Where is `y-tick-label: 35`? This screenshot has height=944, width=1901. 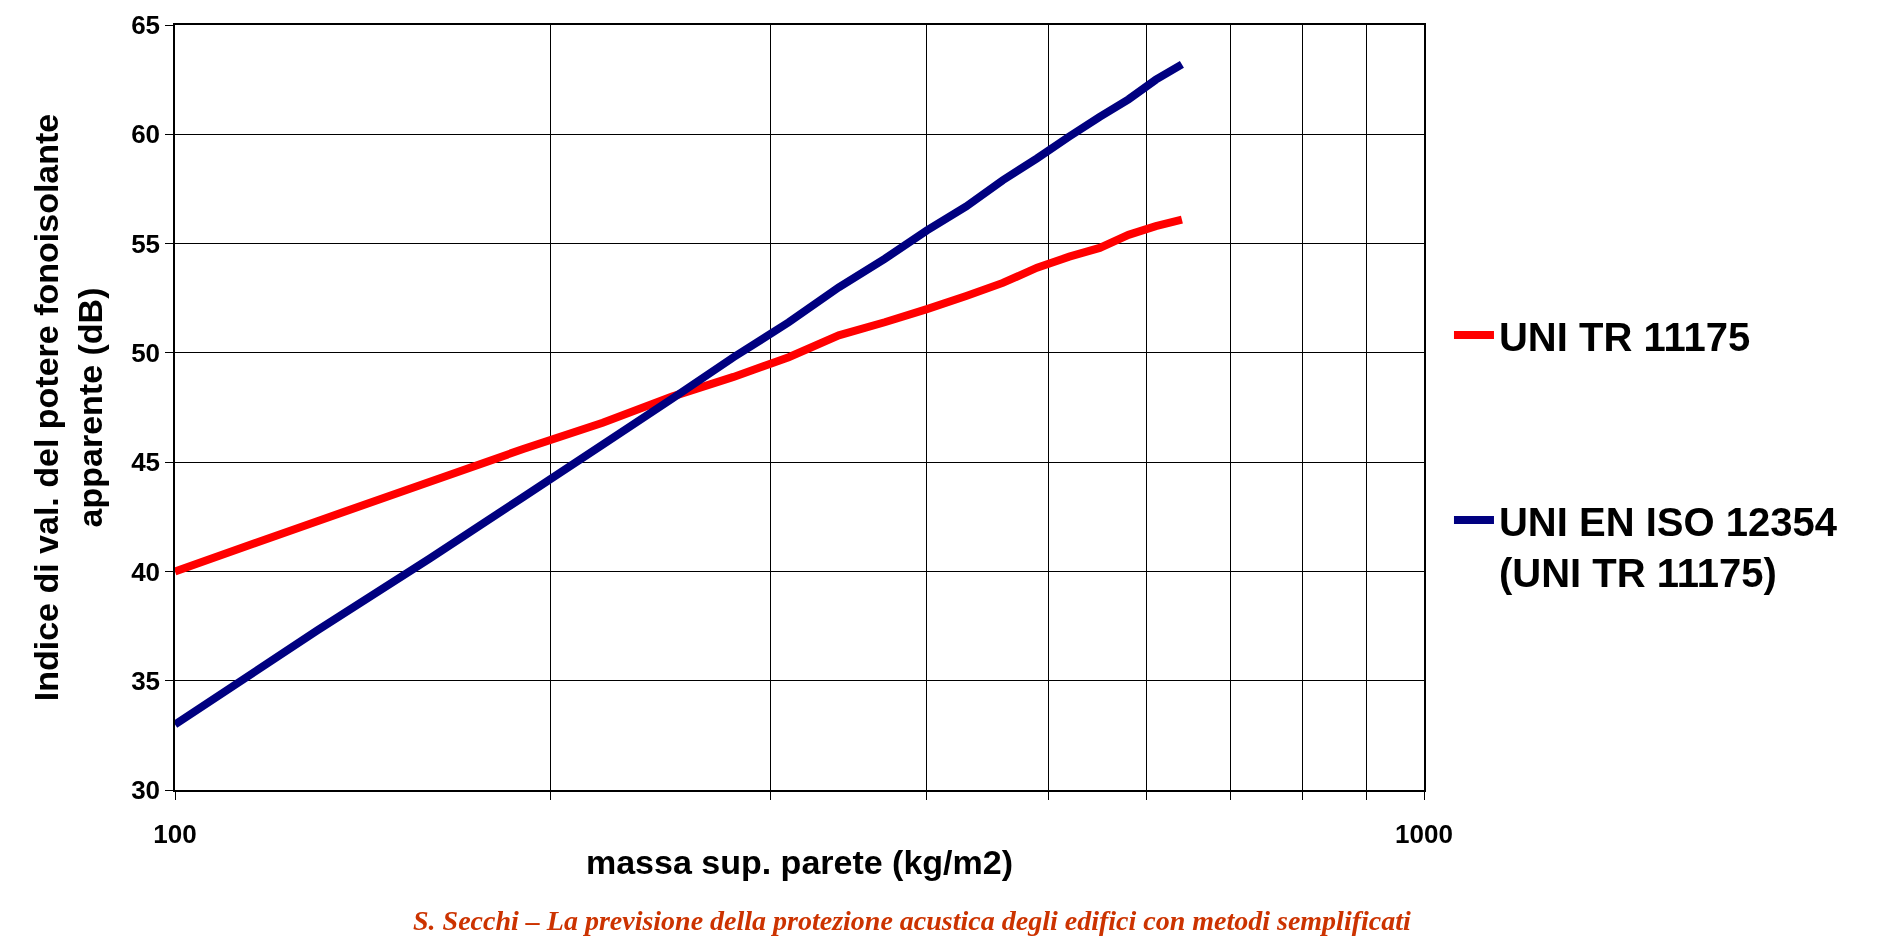
y-tick-label: 35 is located at coordinates (146, 680).